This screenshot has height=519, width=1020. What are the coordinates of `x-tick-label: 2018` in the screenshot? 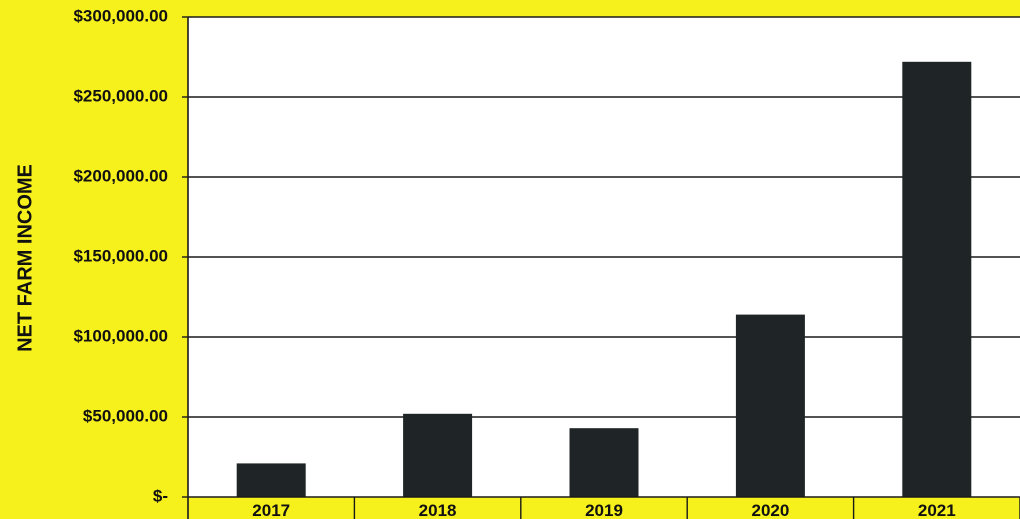 It's located at (438, 510).